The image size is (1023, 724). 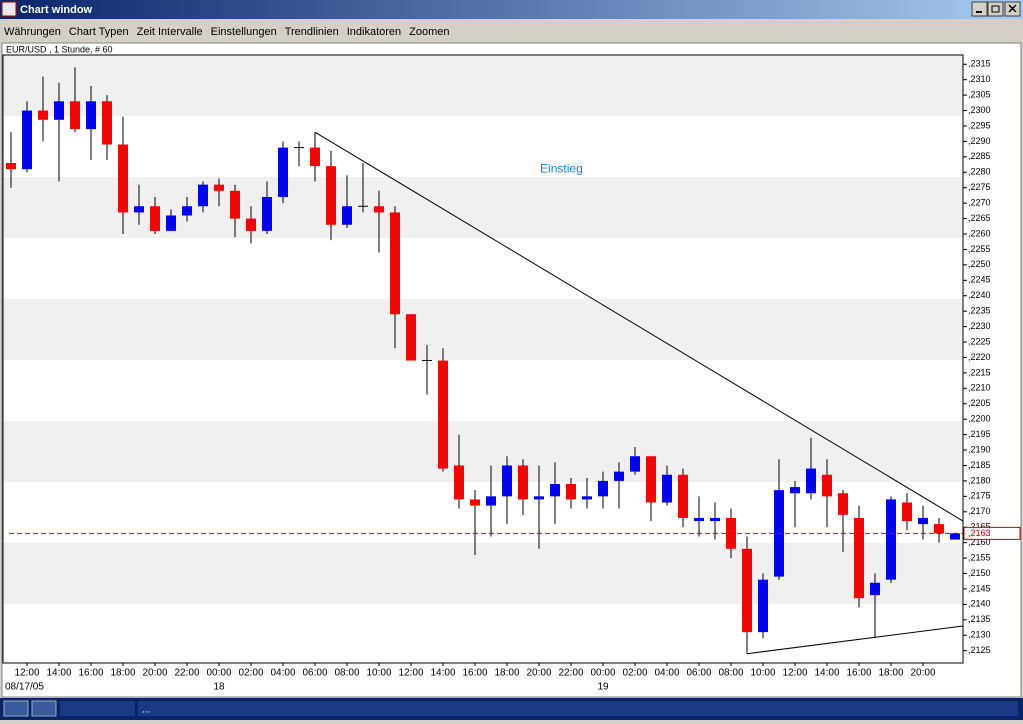 What do you see at coordinates (24, 687) in the screenshot?
I see `date-label: 08/17/05` at bounding box center [24, 687].